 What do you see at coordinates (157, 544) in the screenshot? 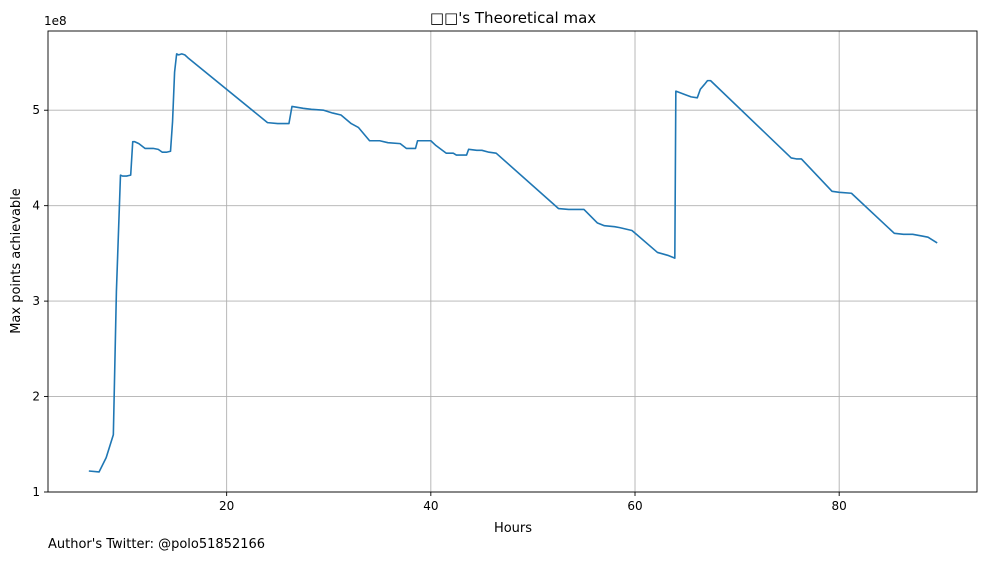
I see `author-footer: Author's Twitter: @polo51852166` at bounding box center [157, 544].